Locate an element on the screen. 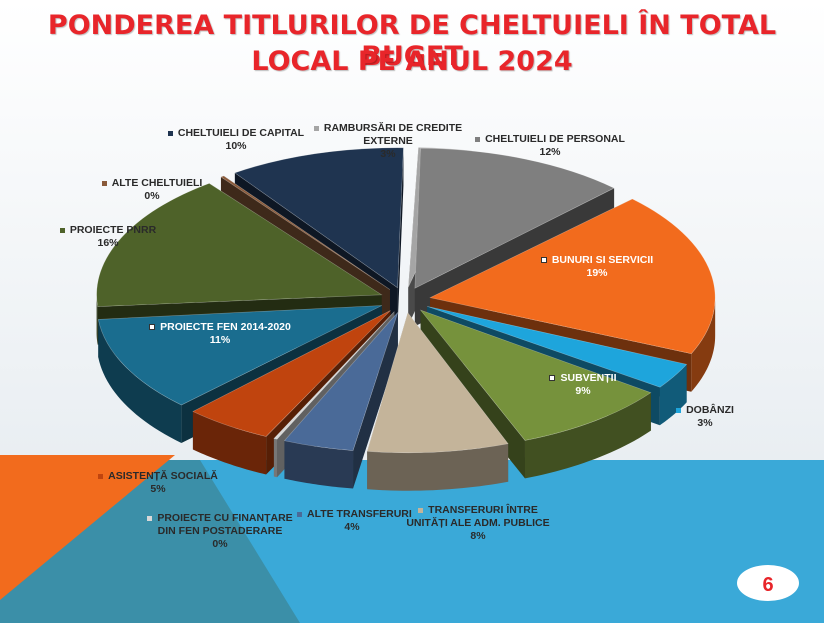 This screenshot has width=824, height=623. slice-label-3: SUBVENȚII 9% is located at coordinates (583, 385).